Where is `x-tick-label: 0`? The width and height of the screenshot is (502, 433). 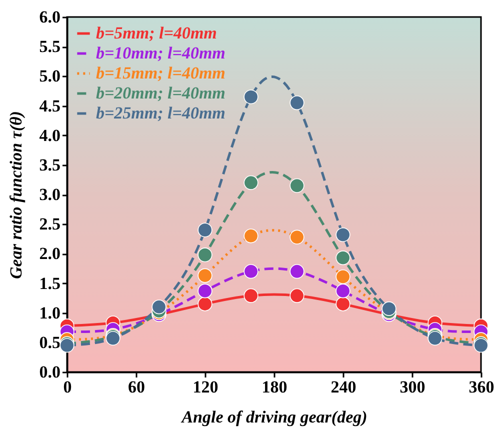
x-tick-label: 0 is located at coordinates (67, 387).